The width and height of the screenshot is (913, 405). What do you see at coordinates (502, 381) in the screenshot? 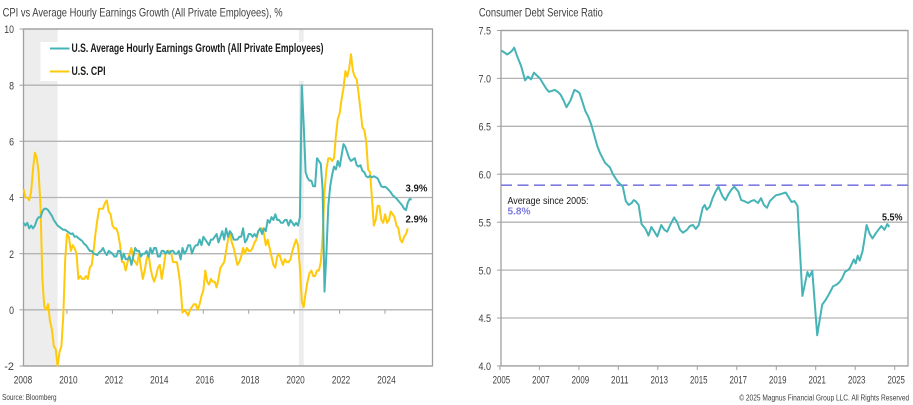
I see `svg-text: 2005` at bounding box center [502, 381].